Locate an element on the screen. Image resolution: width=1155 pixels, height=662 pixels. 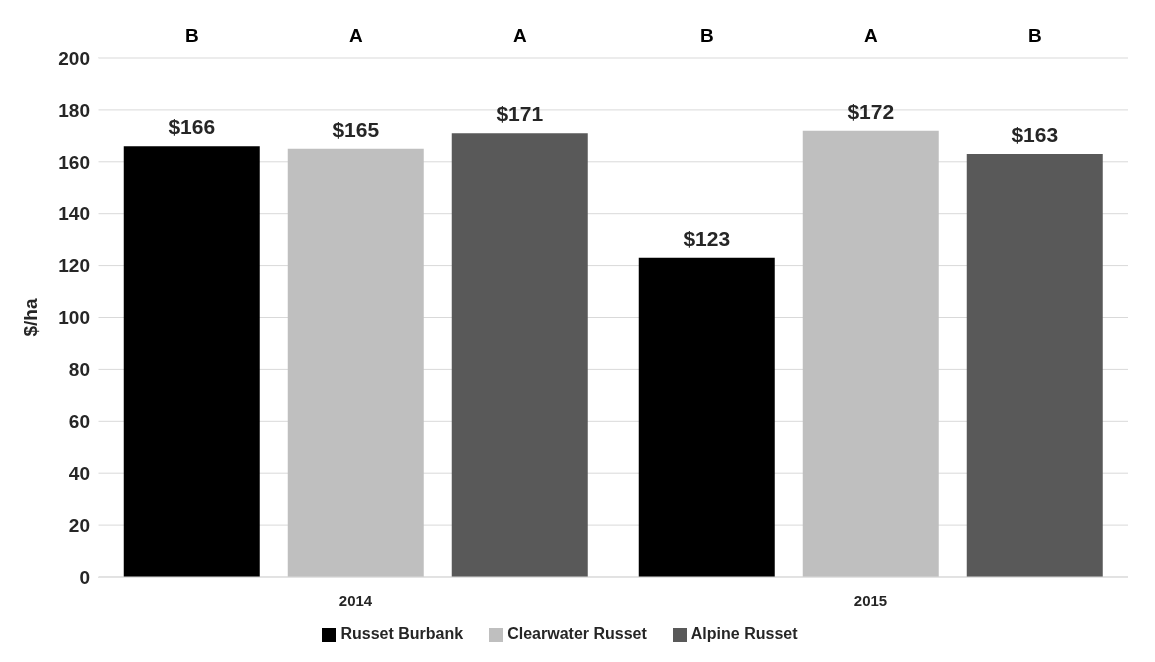
y-axis-title: $/ha is located at coordinates (30, 317).